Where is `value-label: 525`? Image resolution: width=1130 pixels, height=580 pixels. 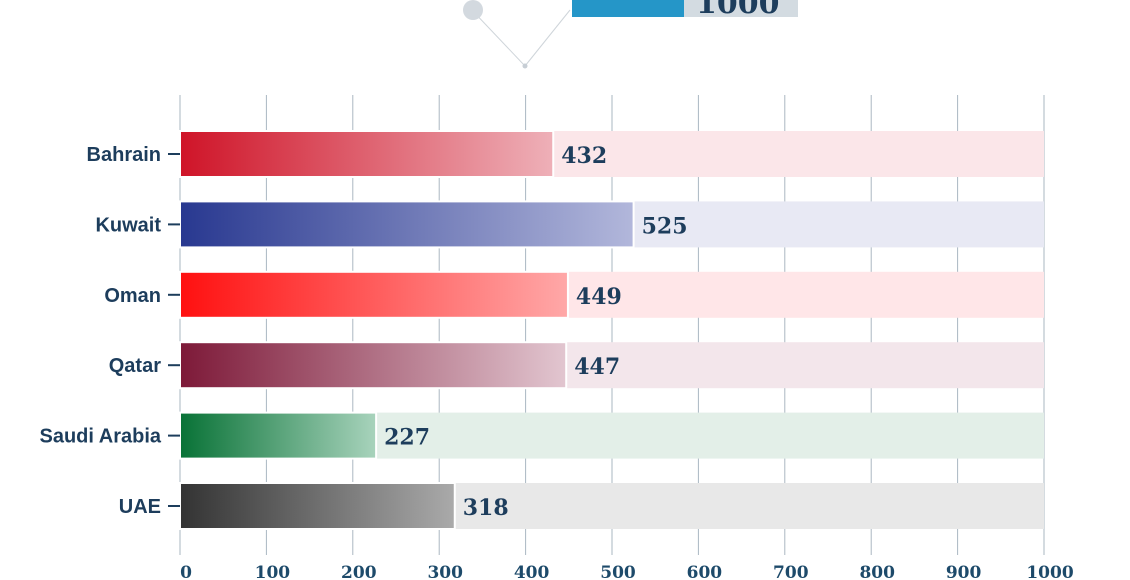 value-label: 525 is located at coordinates (665, 226).